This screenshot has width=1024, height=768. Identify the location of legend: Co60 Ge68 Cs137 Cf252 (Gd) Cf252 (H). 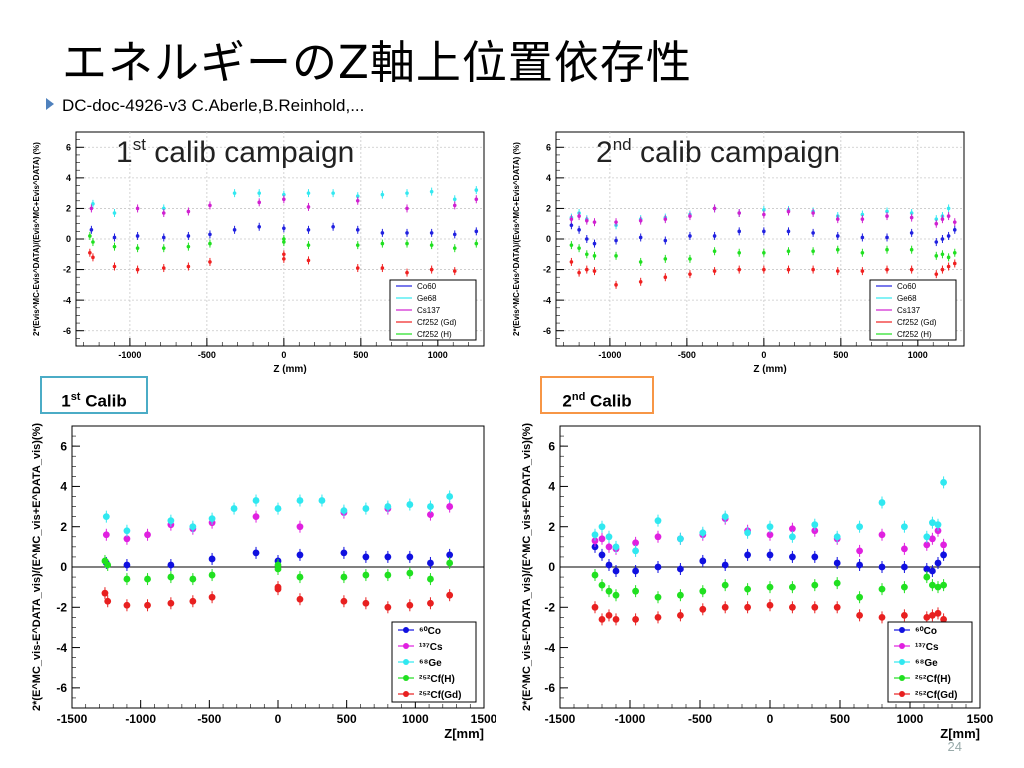
(433, 310).